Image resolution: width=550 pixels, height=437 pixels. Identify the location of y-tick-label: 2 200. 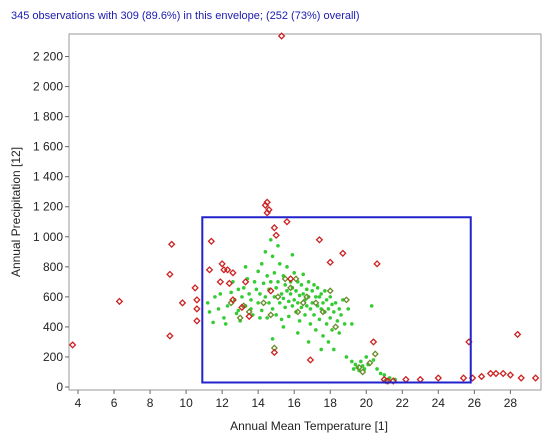
(48, 57).